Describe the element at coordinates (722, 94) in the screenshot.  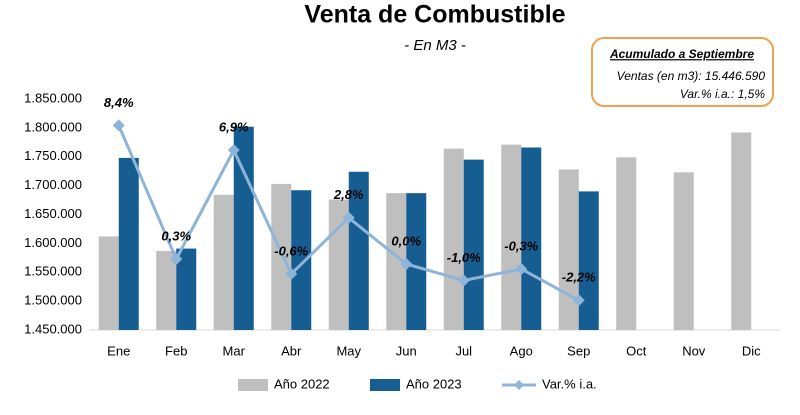
I see `box-line: Var.% i.a.: 1,5%` at that location.